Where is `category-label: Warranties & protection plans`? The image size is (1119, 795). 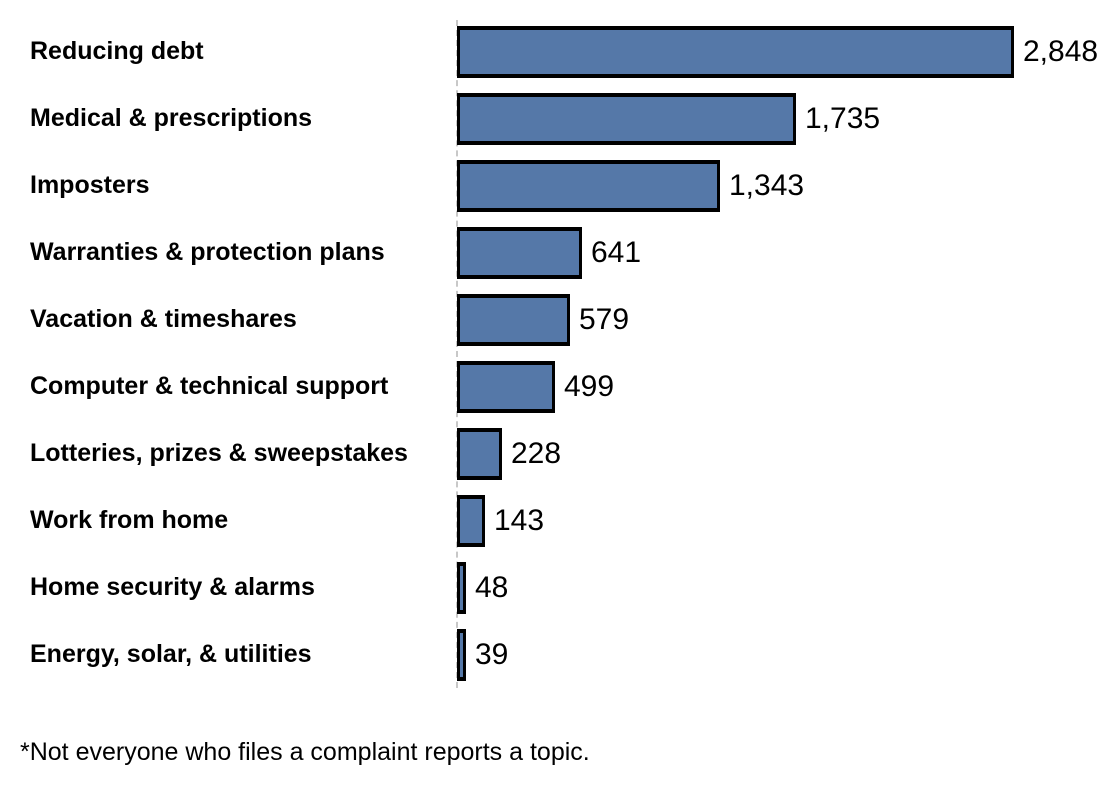
category-label: Warranties & protection plans is located at coordinates (207, 252).